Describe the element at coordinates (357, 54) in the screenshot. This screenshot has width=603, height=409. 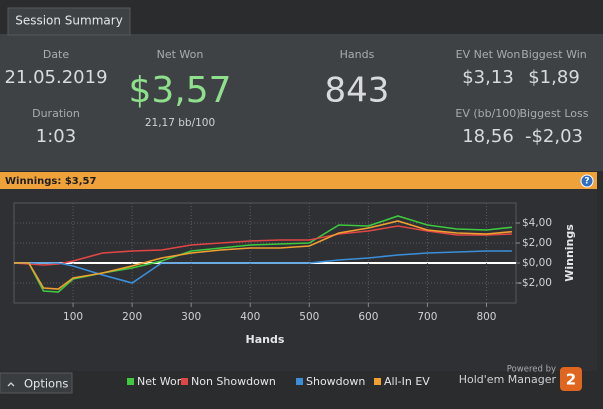
I see `stat-label: Hands` at that location.